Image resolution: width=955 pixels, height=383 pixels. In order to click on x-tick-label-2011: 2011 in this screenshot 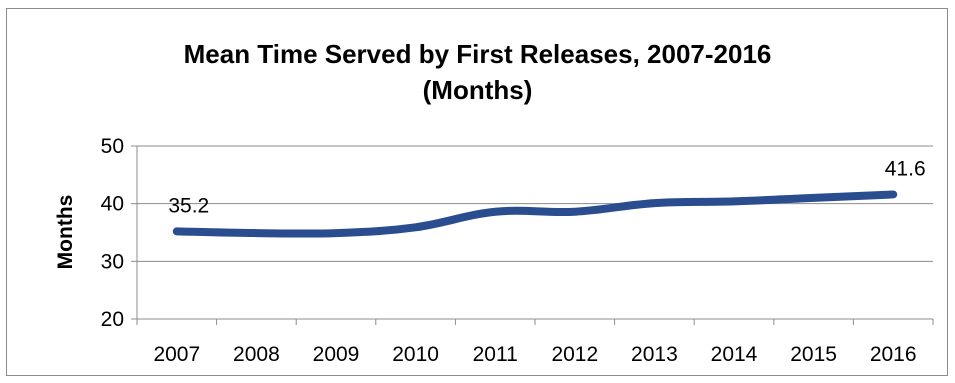, I will do `click(495, 354)`.